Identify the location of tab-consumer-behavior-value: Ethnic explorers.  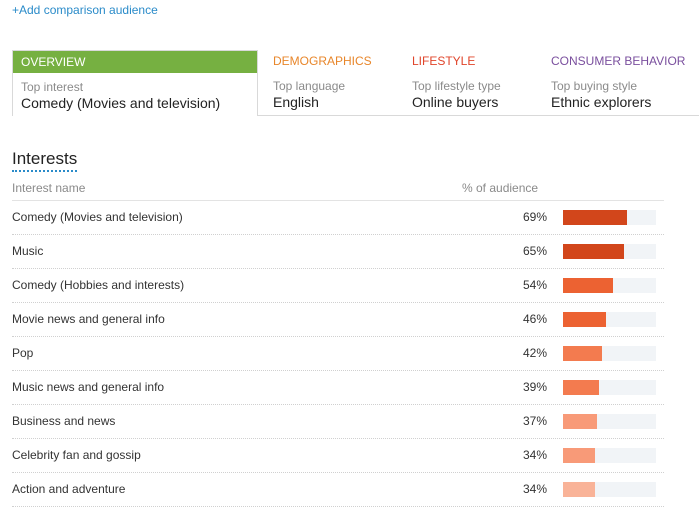
(601, 102).